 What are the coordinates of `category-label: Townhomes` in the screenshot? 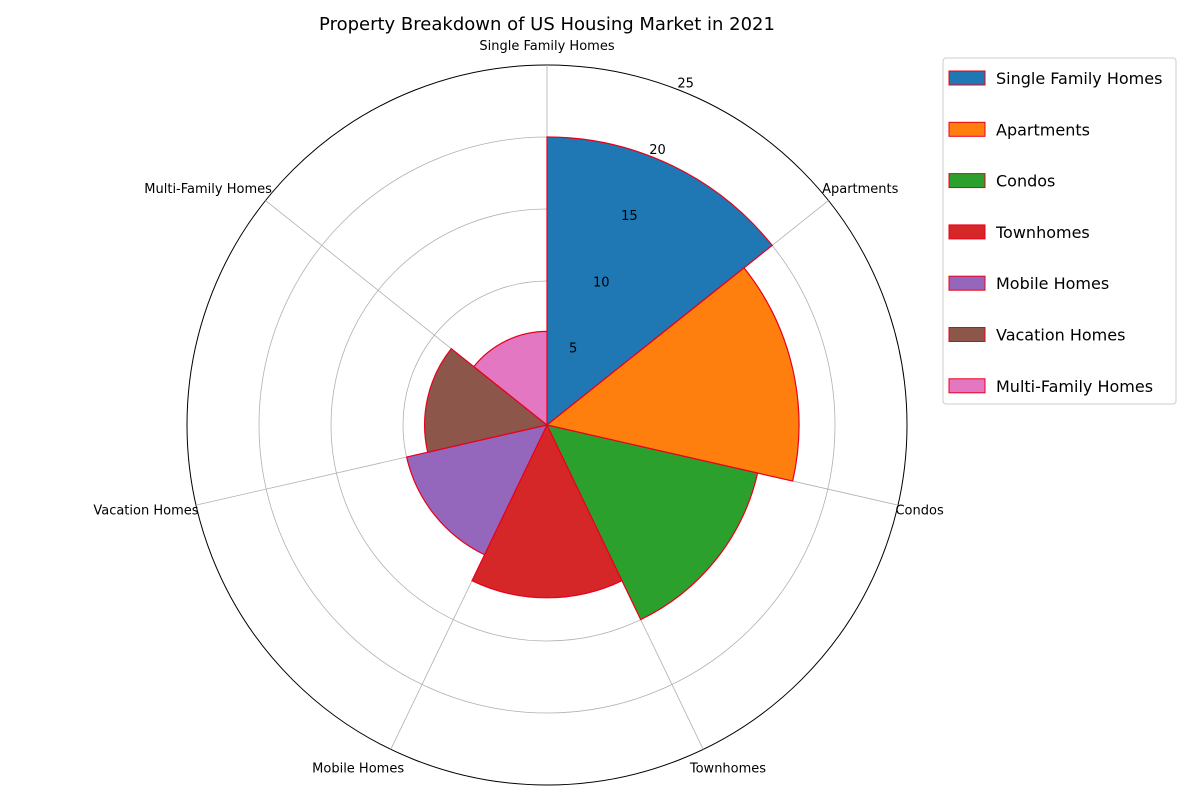 It's located at (727, 768).